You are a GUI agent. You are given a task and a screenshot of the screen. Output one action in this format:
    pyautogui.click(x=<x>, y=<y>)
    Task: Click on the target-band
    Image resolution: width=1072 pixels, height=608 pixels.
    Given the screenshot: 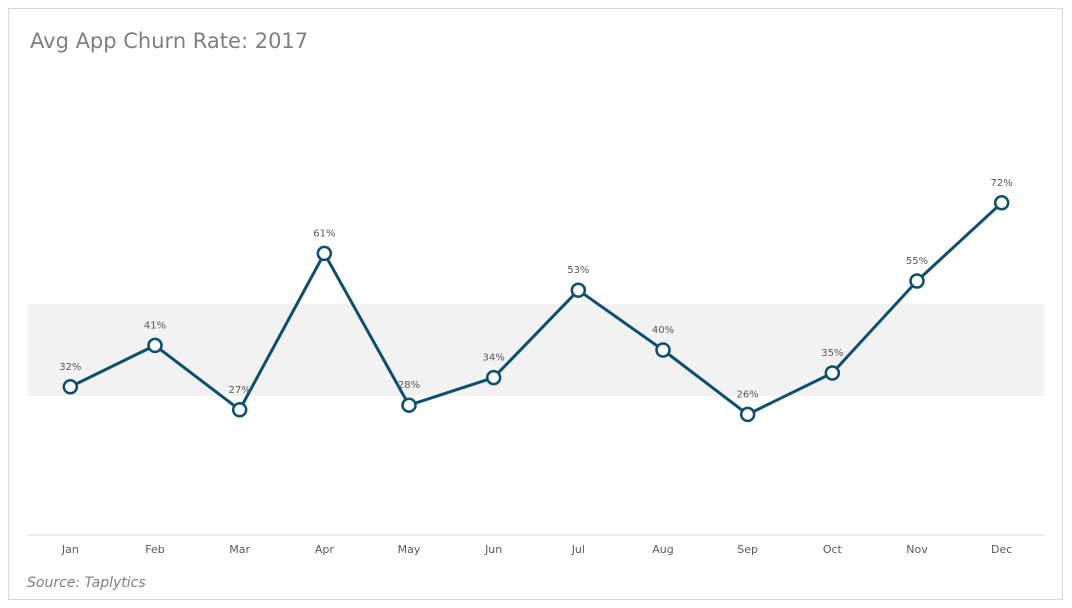 What is the action you would take?
    pyautogui.click(x=536, y=350)
    